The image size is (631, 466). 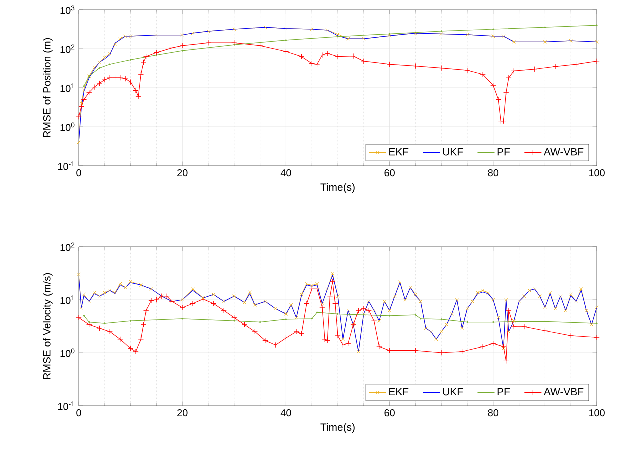 What do you see at coordinates (48, 88) in the screenshot?
I see `y-axis-title: RMSE of Position (m)` at bounding box center [48, 88].